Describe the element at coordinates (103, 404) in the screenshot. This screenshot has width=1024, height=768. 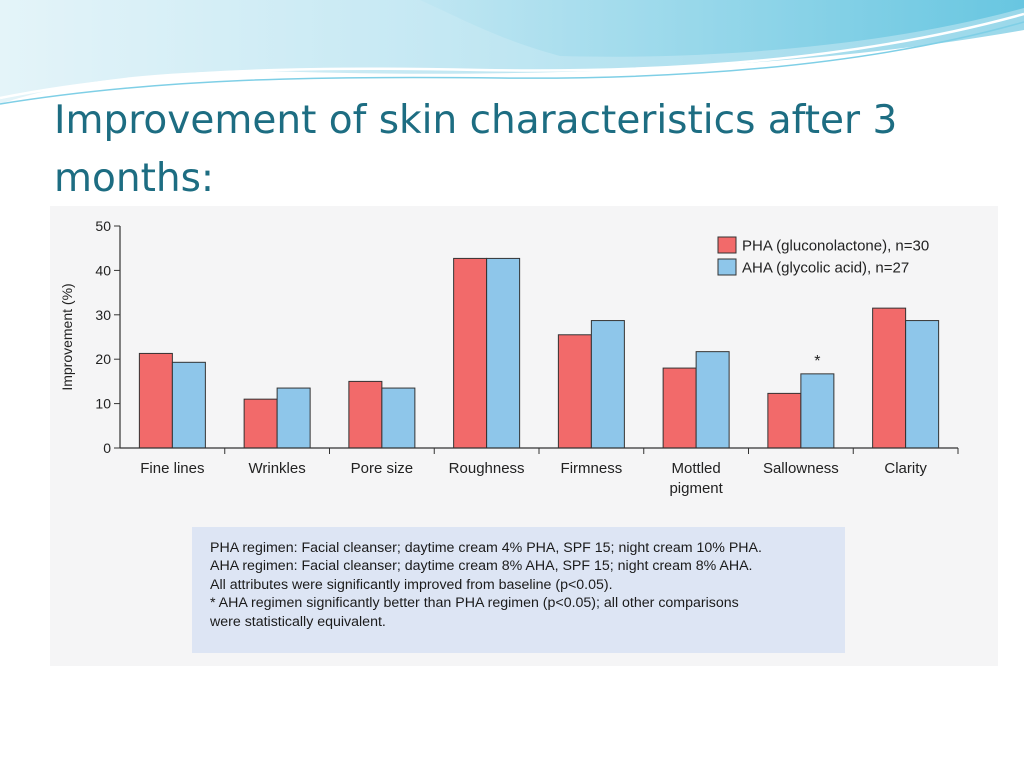
I see `y-tick-label: 10` at that location.